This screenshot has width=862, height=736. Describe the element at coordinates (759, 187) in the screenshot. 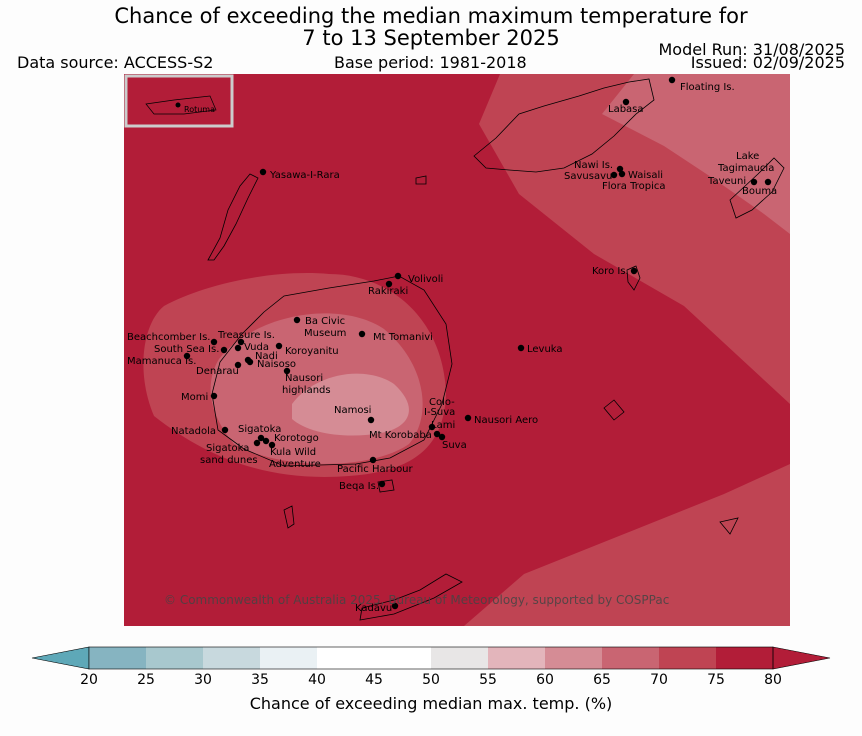

I see `place-marker: Bouma` at that location.